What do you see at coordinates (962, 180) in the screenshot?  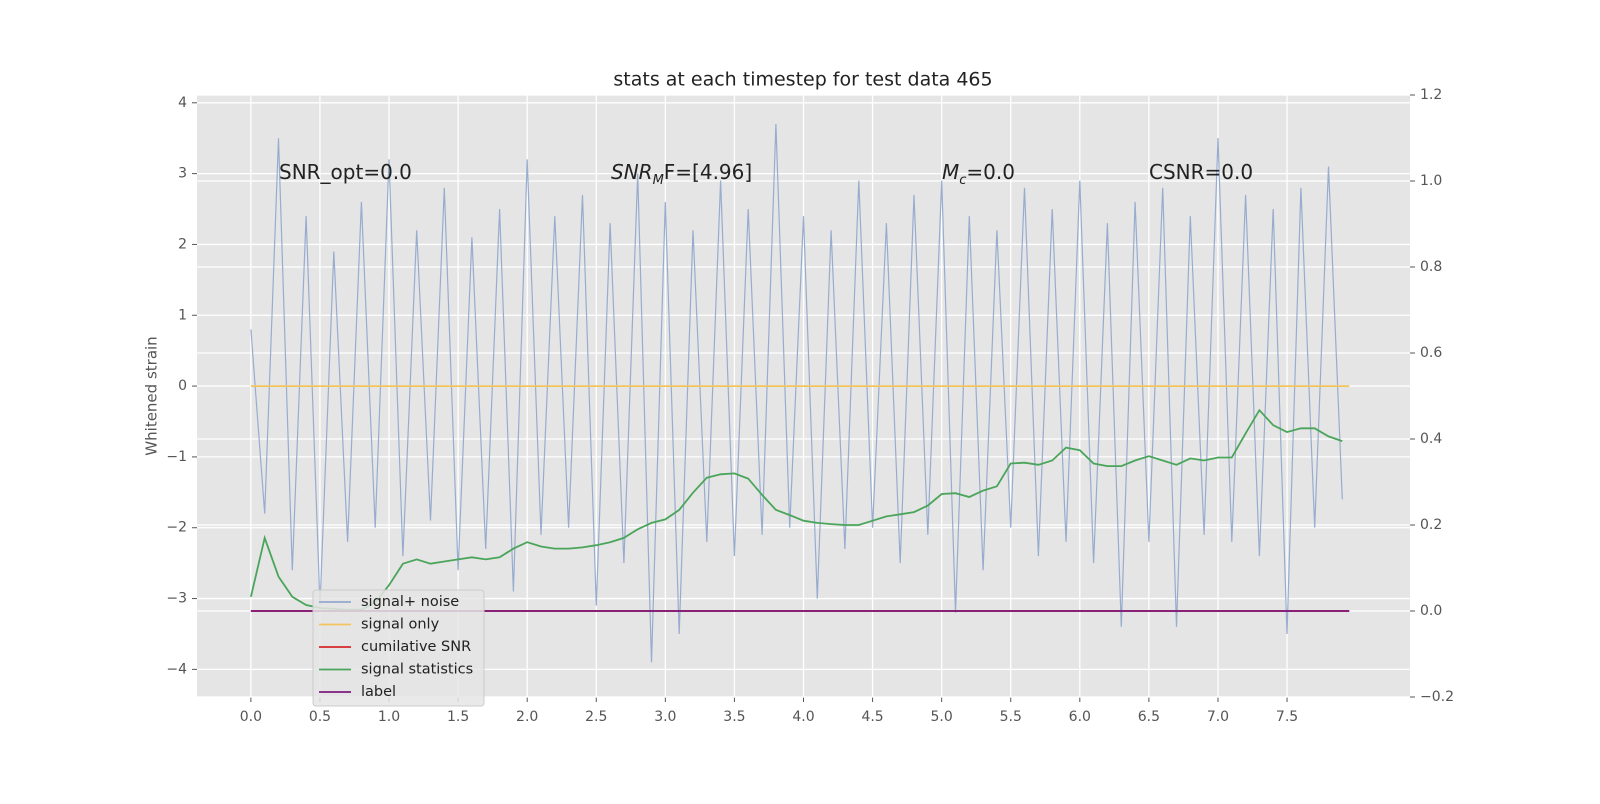 I see `annotation-part: c` at bounding box center [962, 180].